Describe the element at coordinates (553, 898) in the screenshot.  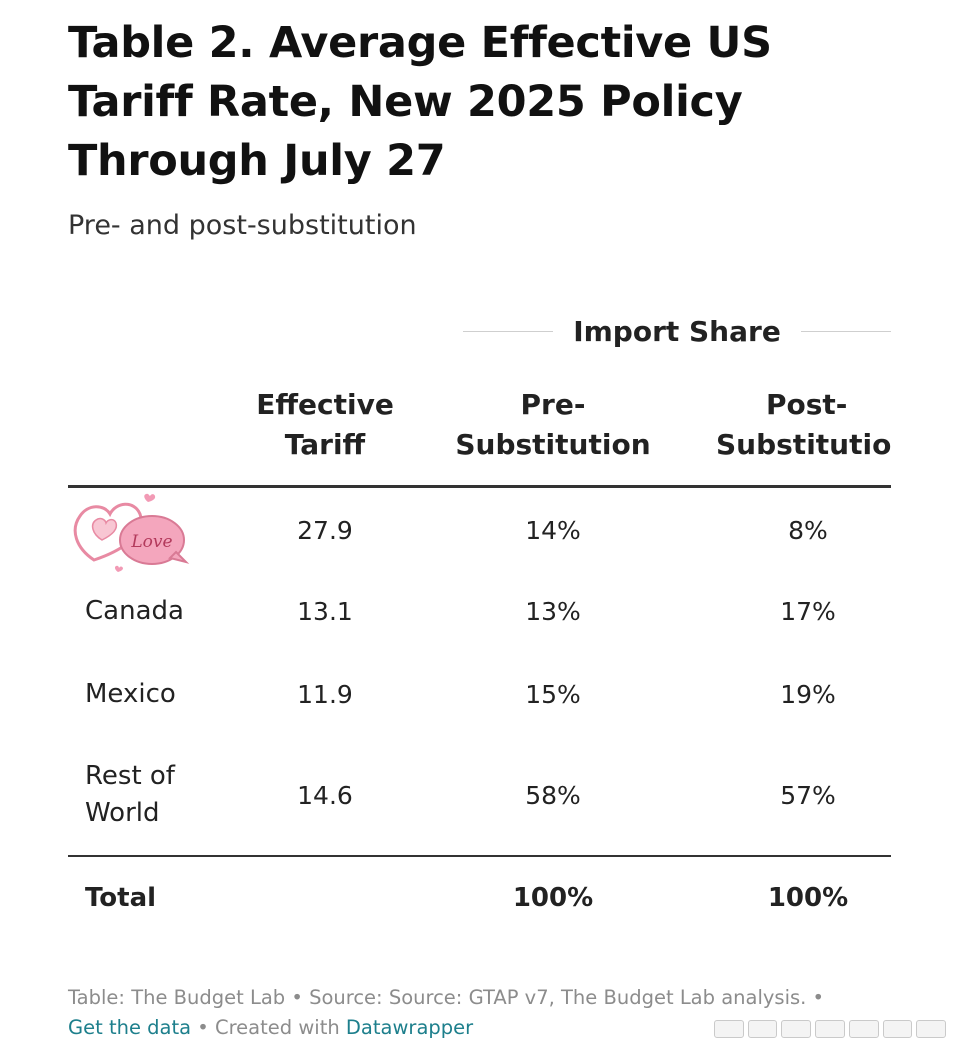
I see `total-pre-substitution: 100%` at that location.